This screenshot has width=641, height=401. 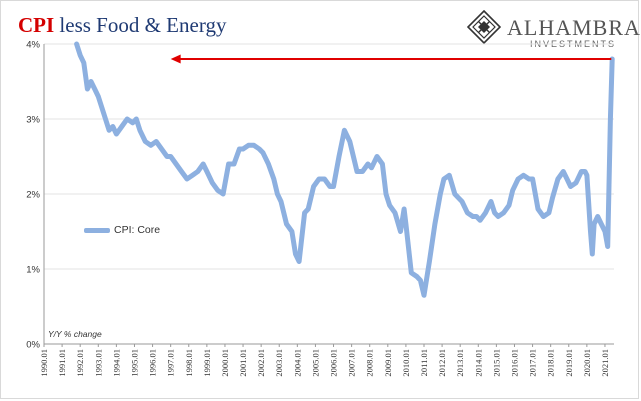 I want to click on x-tick-label: 1997.01, so click(x=171, y=363).